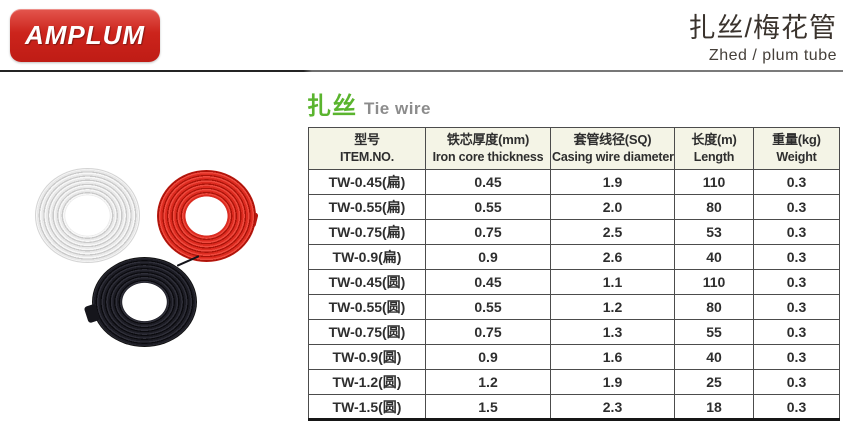  What do you see at coordinates (714, 407) in the screenshot?
I see `table-cell: 18` at bounding box center [714, 407].